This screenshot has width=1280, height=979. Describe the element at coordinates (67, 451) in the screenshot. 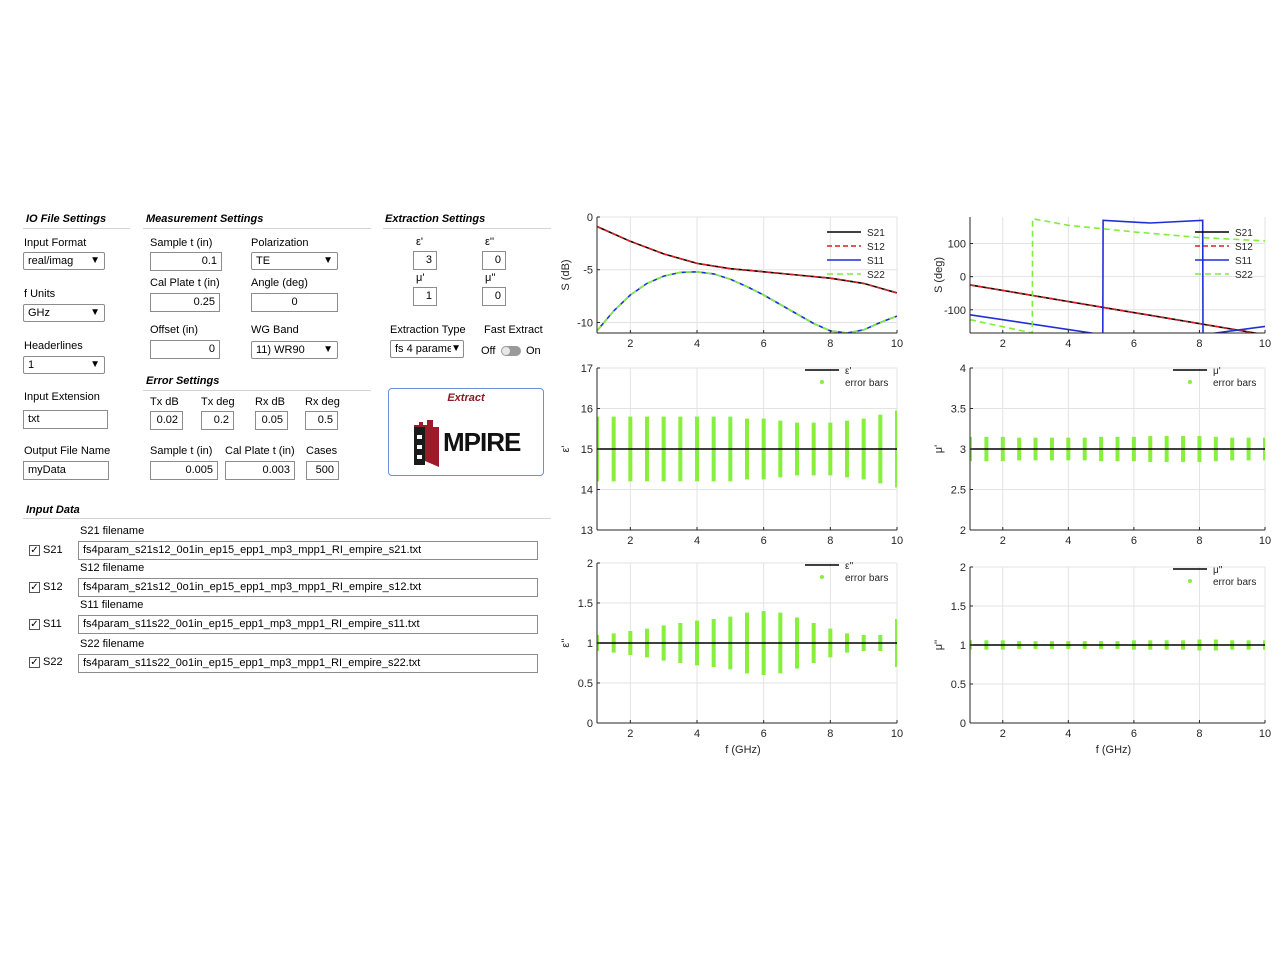

I see `output-file-name-label: Output File Name` at that location.